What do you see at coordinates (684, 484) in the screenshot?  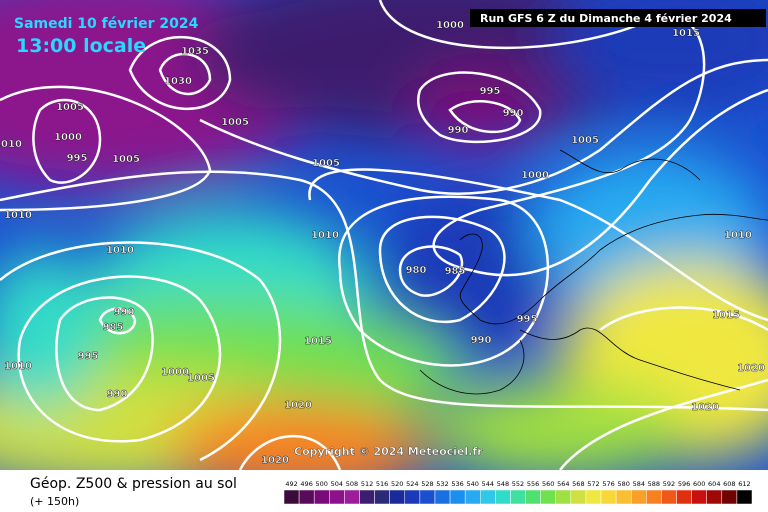 I see `scale-label: 596` at bounding box center [684, 484].